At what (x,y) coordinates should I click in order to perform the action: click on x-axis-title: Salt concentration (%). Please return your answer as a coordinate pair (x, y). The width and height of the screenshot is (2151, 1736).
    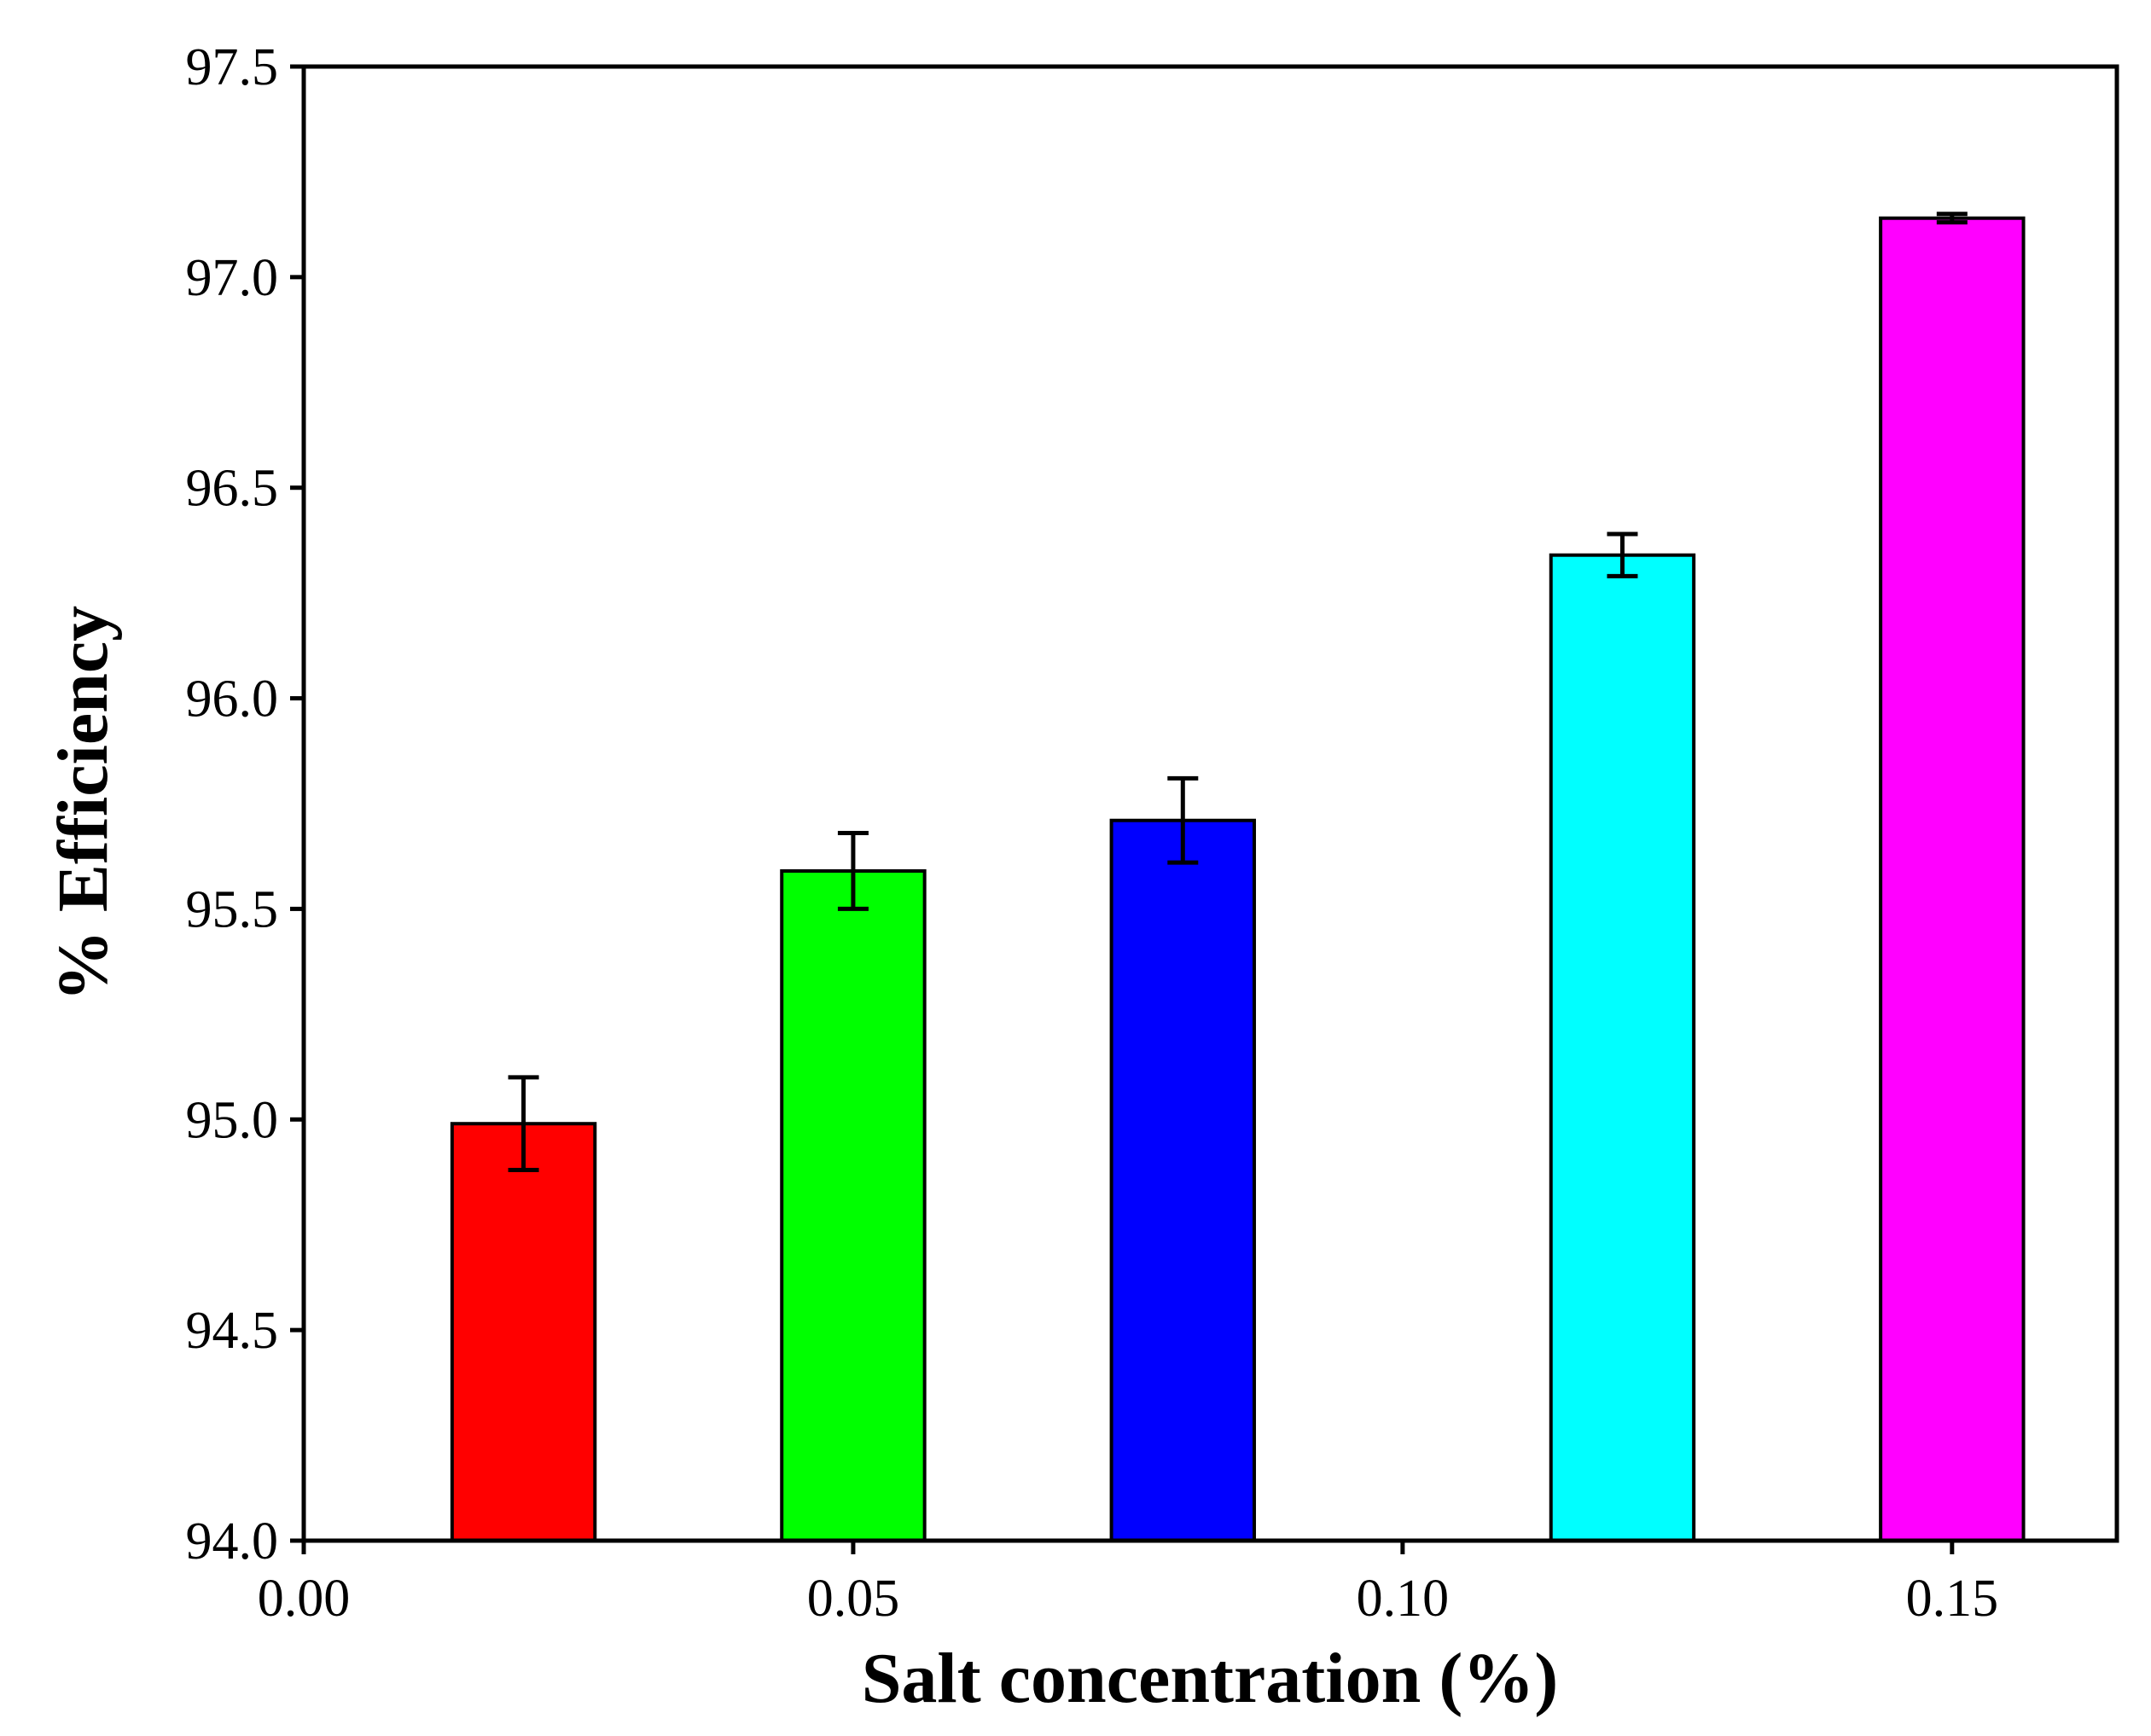
    Looking at the image, I should click on (1211, 1678).